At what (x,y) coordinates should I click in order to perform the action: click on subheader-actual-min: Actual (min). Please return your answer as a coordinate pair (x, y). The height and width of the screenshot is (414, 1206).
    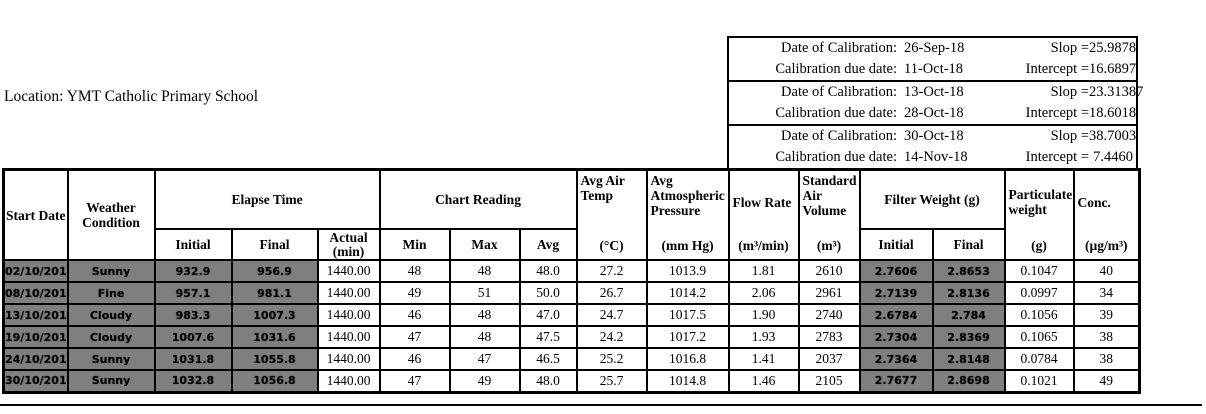
    Looking at the image, I should click on (348, 244).